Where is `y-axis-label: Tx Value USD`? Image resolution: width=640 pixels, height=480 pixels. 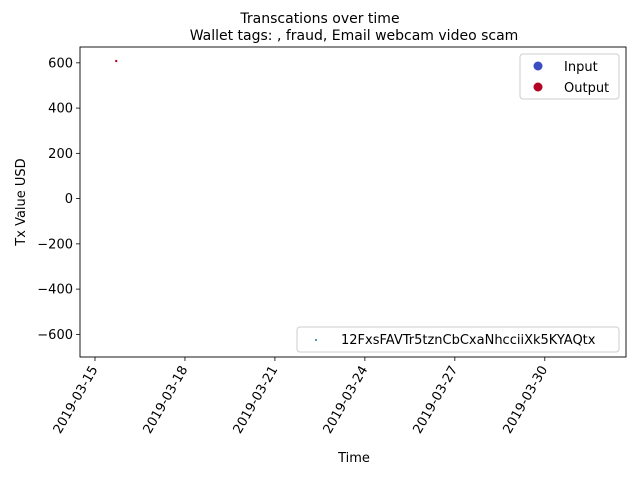 y-axis-label: Tx Value USD is located at coordinates (21, 202).